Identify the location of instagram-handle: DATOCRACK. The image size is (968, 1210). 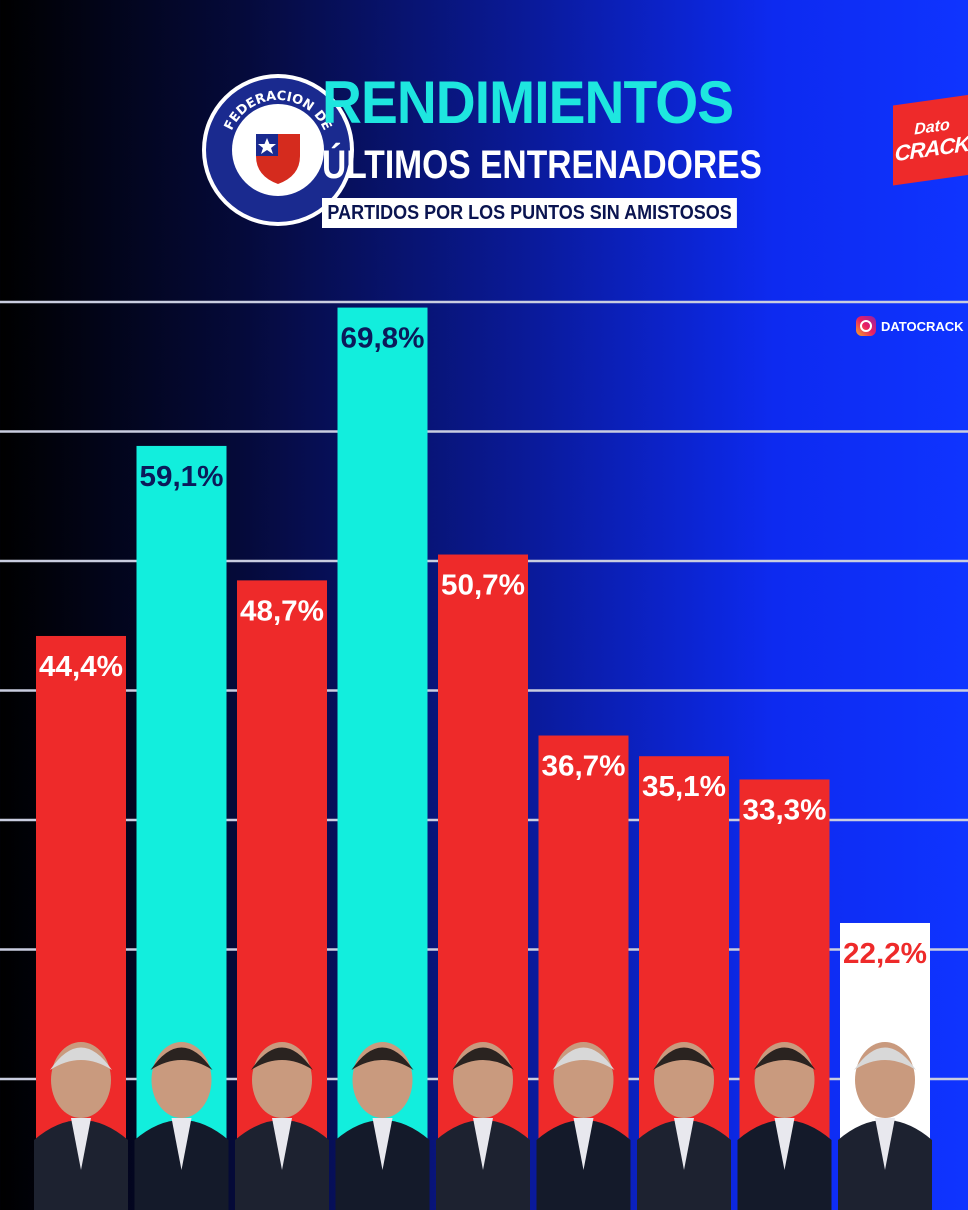
(910, 326).